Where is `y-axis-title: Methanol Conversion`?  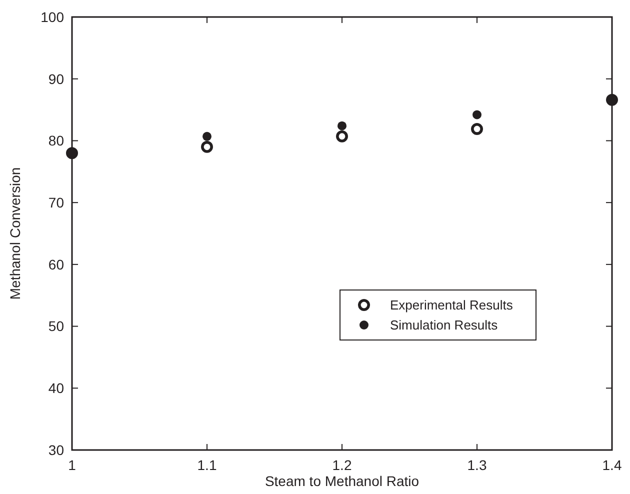 y-axis-title: Methanol Conversion is located at coordinates (15, 233).